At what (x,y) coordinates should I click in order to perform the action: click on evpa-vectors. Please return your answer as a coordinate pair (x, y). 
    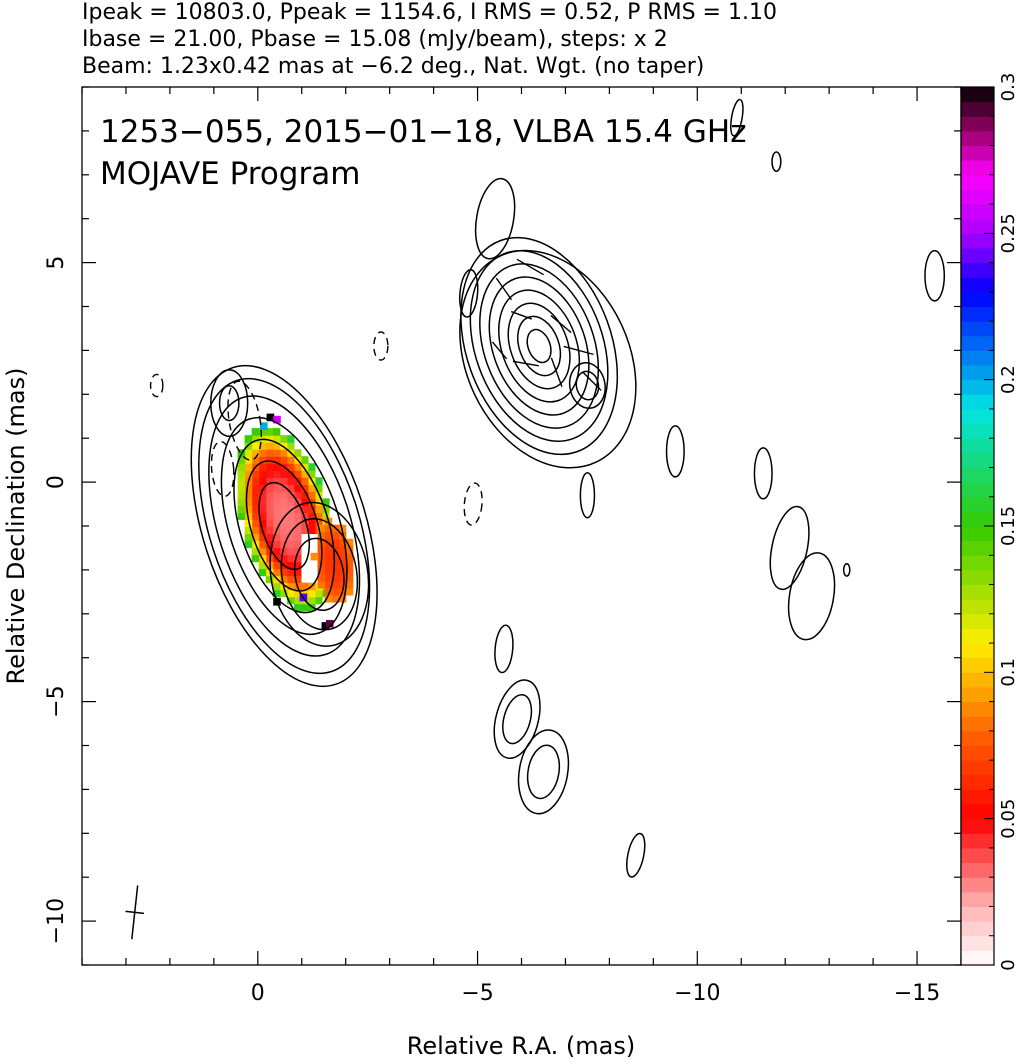
    Looking at the image, I should click on (546, 324).